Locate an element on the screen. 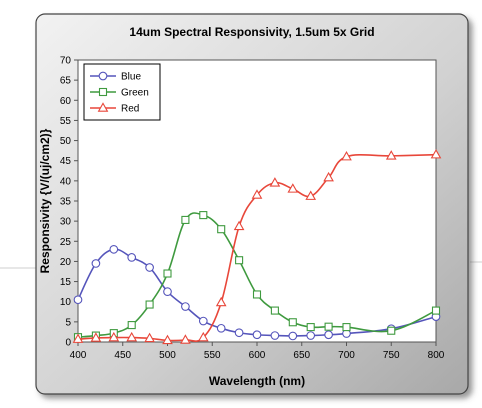 The height and width of the screenshot is (408, 482). legend-marker-green is located at coordinates (103, 92).